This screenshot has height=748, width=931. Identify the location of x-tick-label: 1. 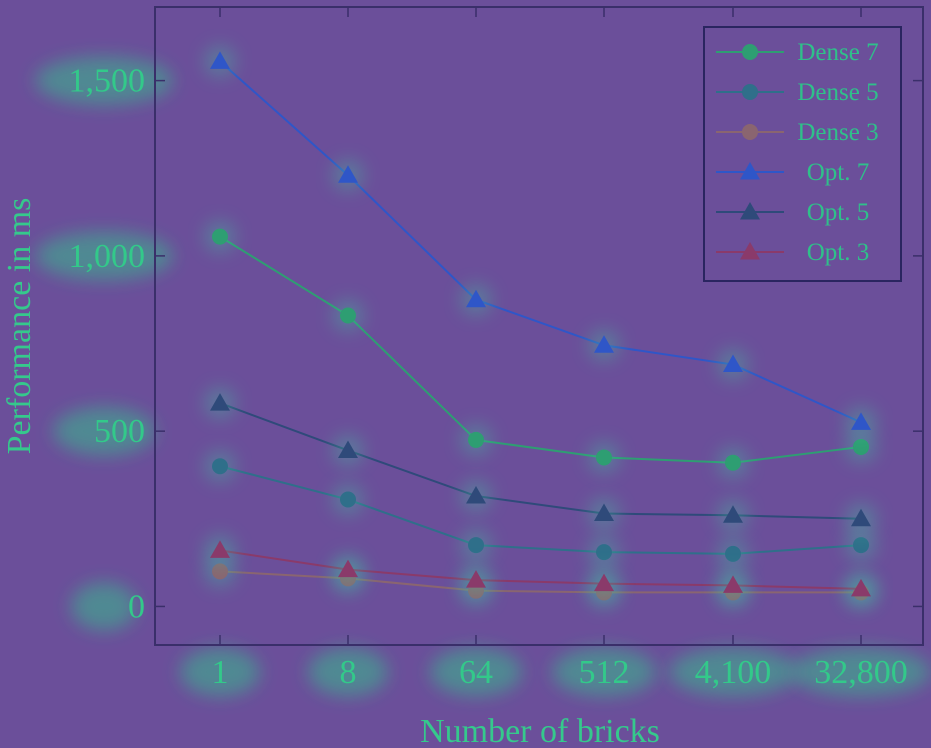
(220, 672).